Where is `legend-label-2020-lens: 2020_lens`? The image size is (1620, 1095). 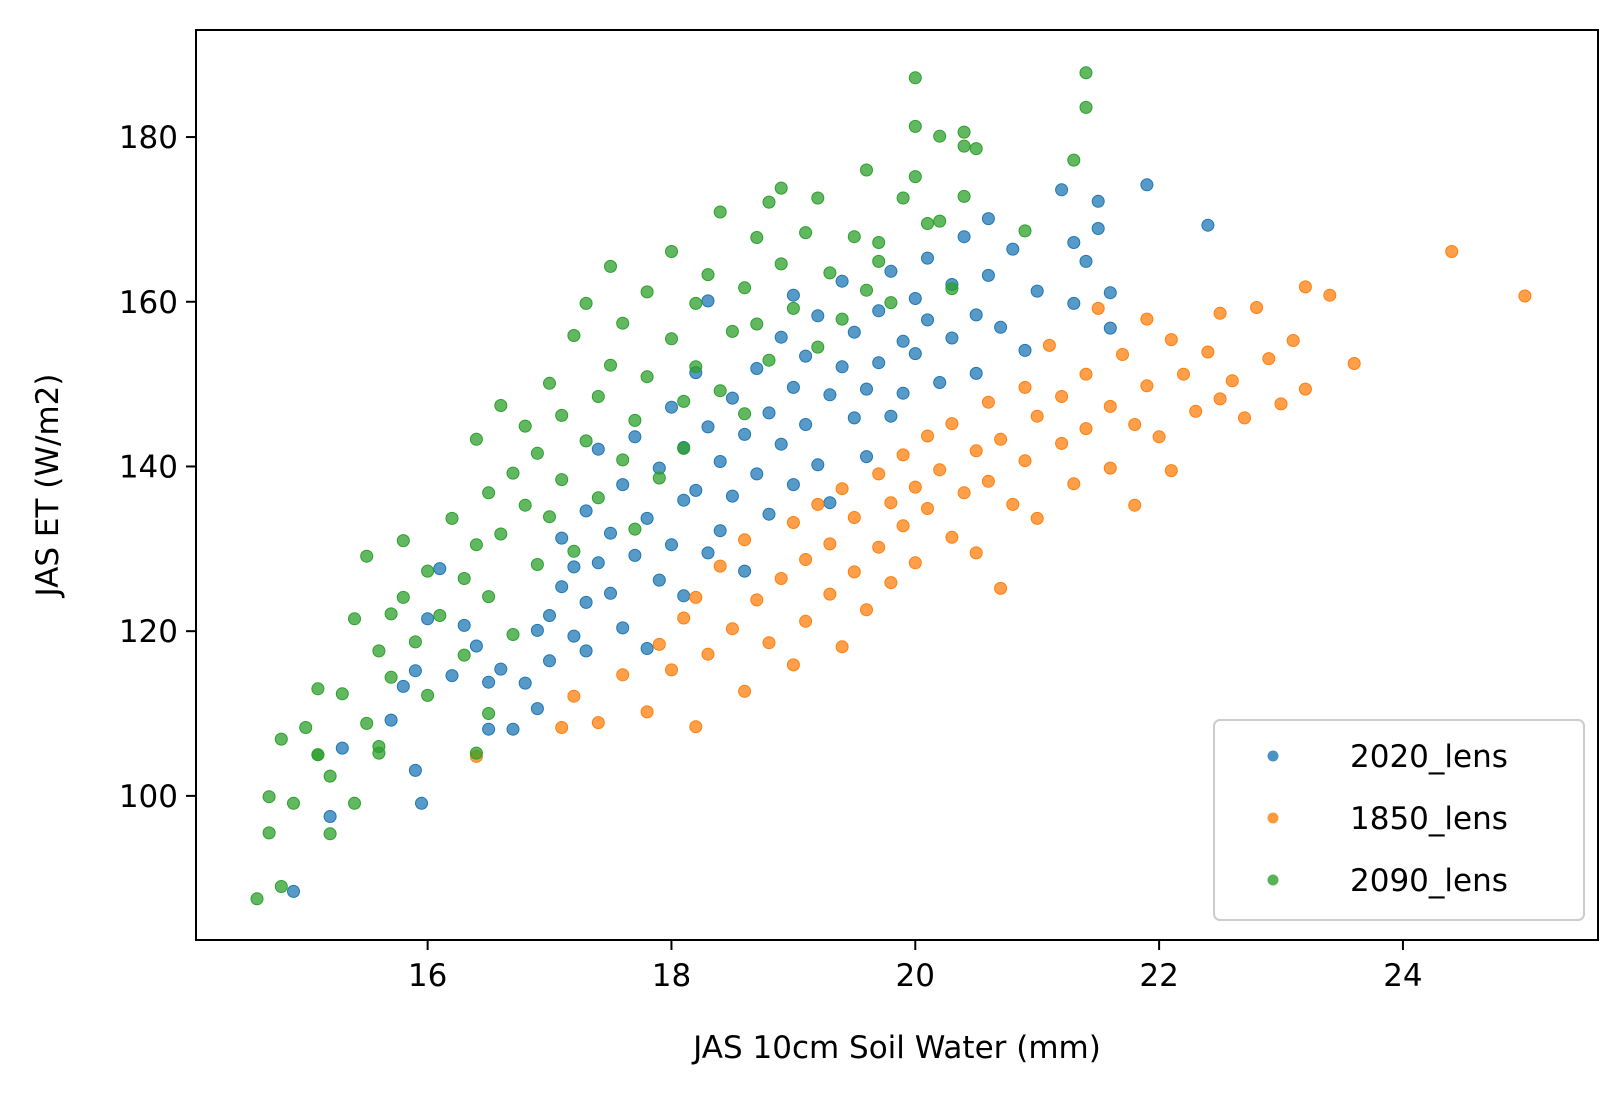 legend-label-2020-lens: 2020_lens is located at coordinates (1429, 757).